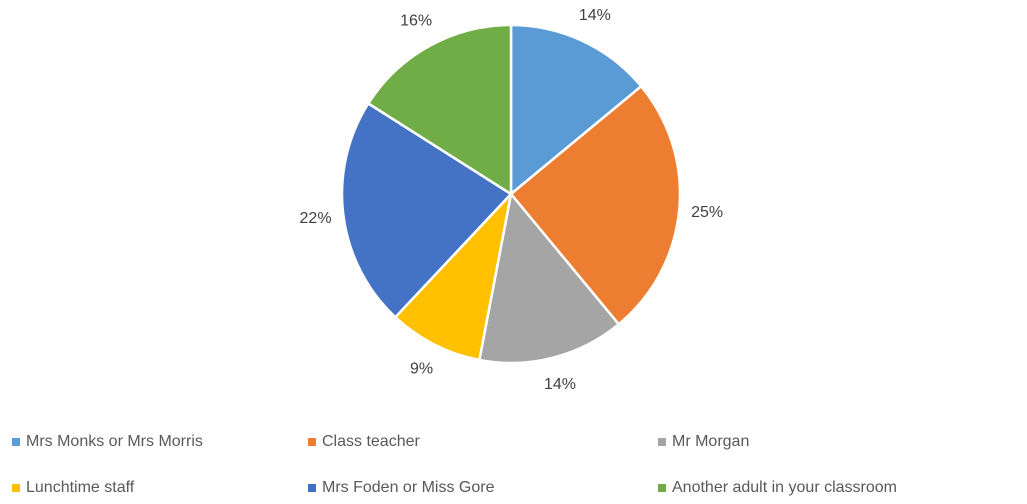  Describe the element at coordinates (421, 369) in the screenshot. I see `data-label: 9%` at that location.